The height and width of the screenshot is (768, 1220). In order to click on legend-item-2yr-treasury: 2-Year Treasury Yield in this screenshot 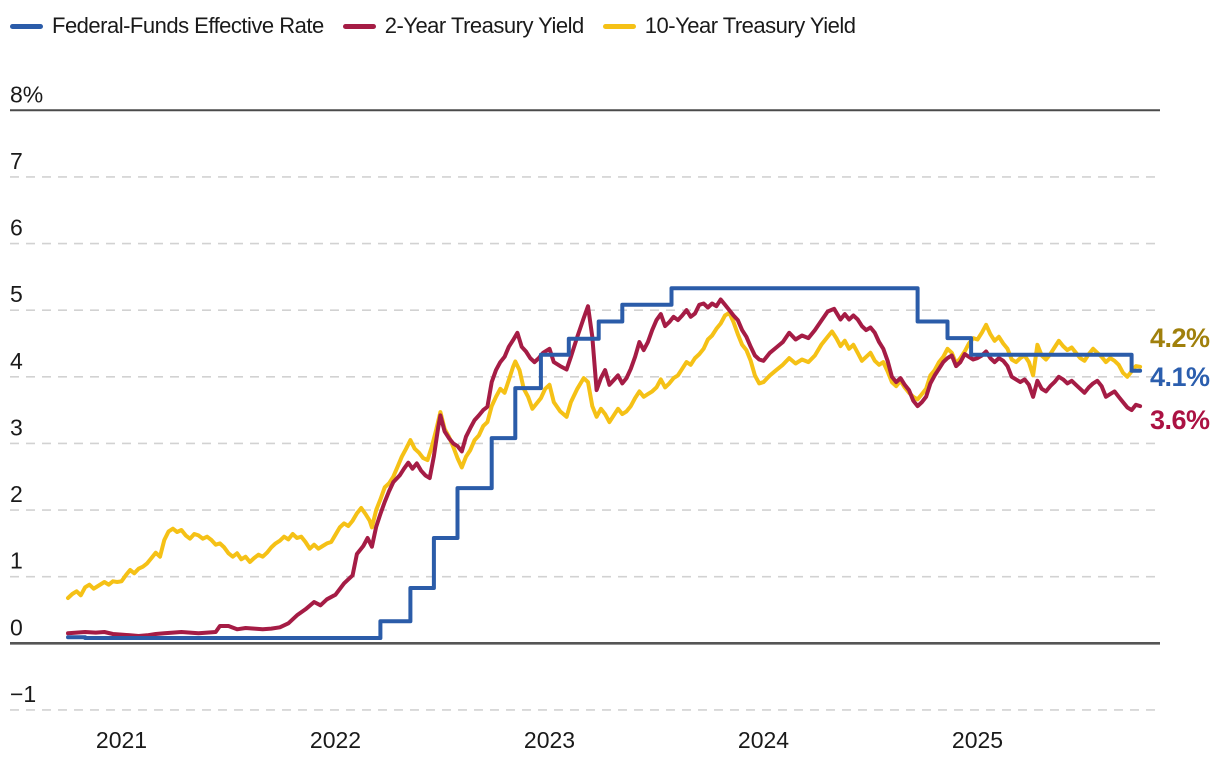, I will do `click(463, 26)`.